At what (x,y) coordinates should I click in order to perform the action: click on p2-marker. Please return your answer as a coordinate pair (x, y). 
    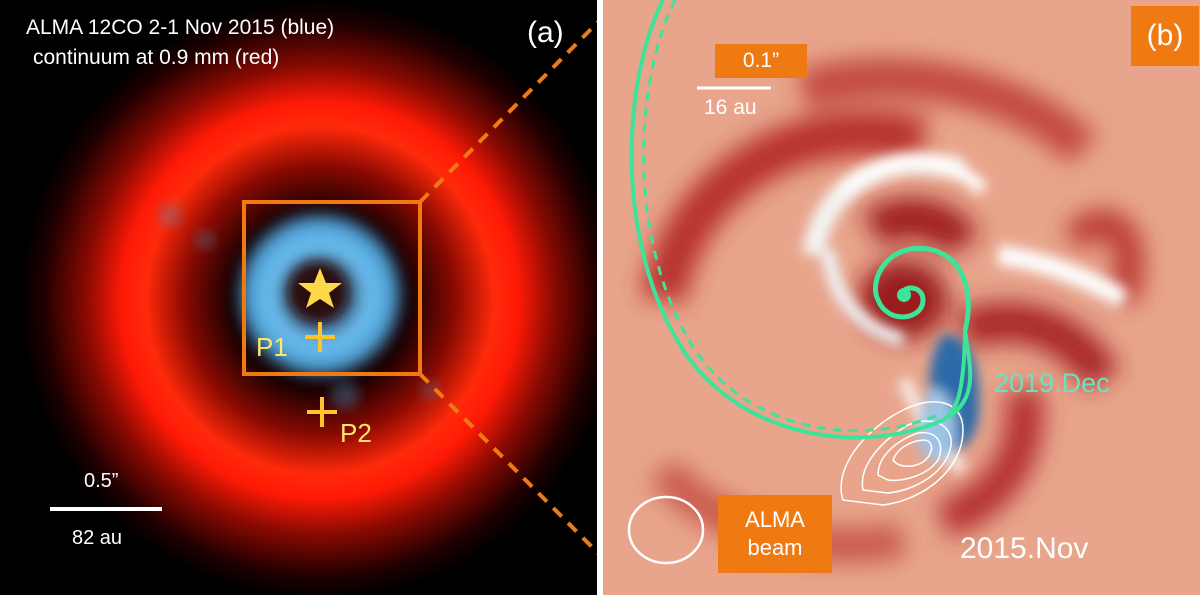
    Looking at the image, I should click on (322, 412).